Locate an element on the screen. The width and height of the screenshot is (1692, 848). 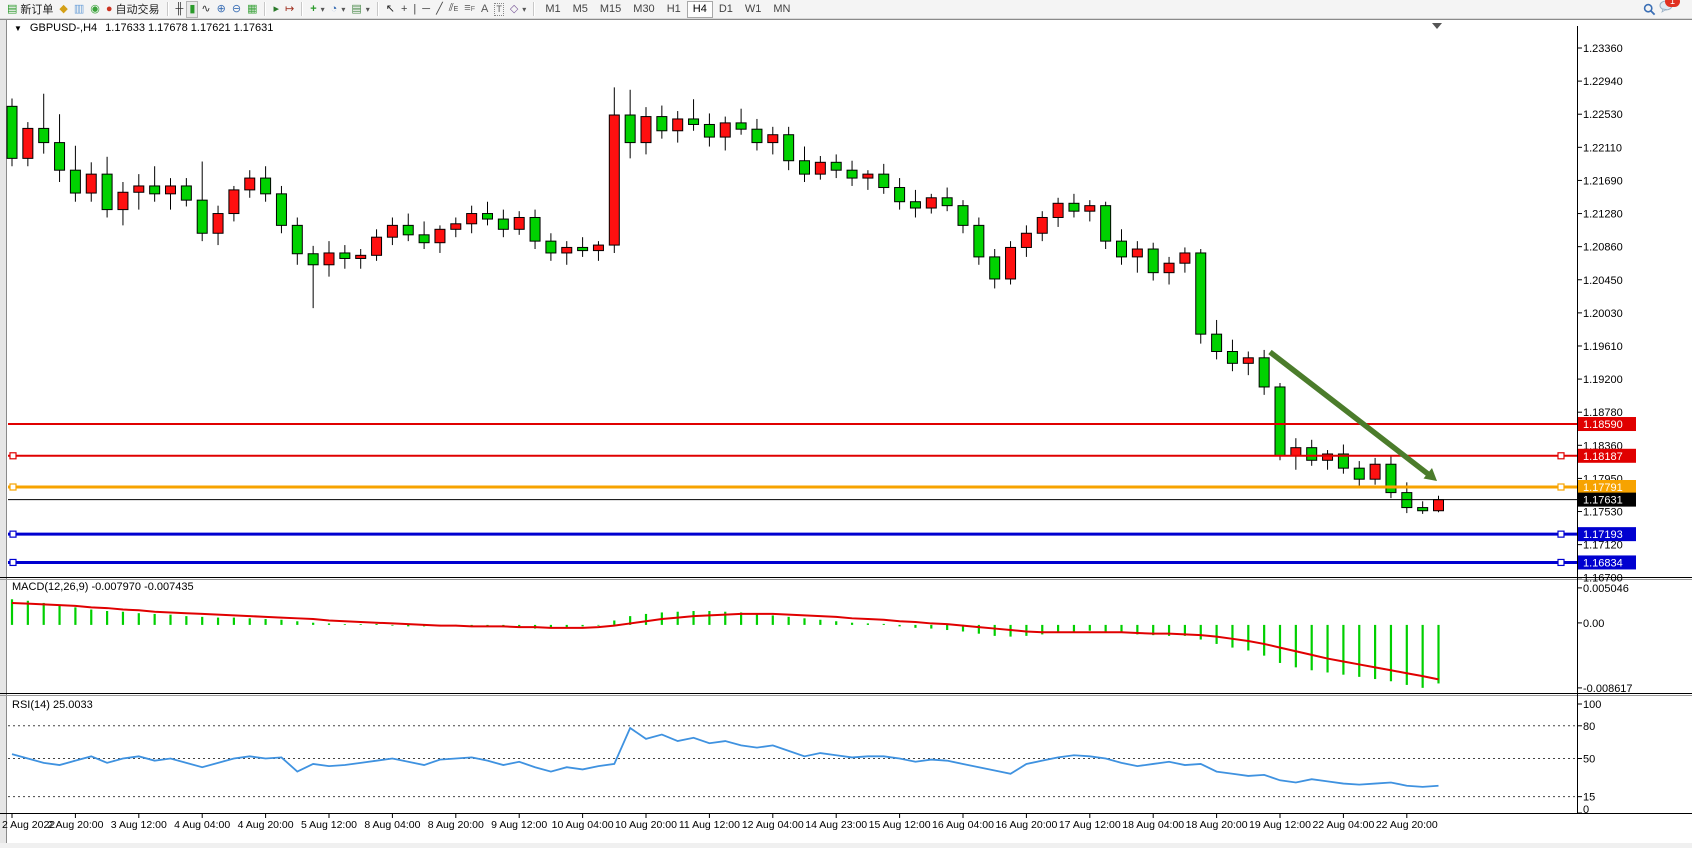
svg-text: 22 Aug 20:00 is located at coordinates (1407, 825).